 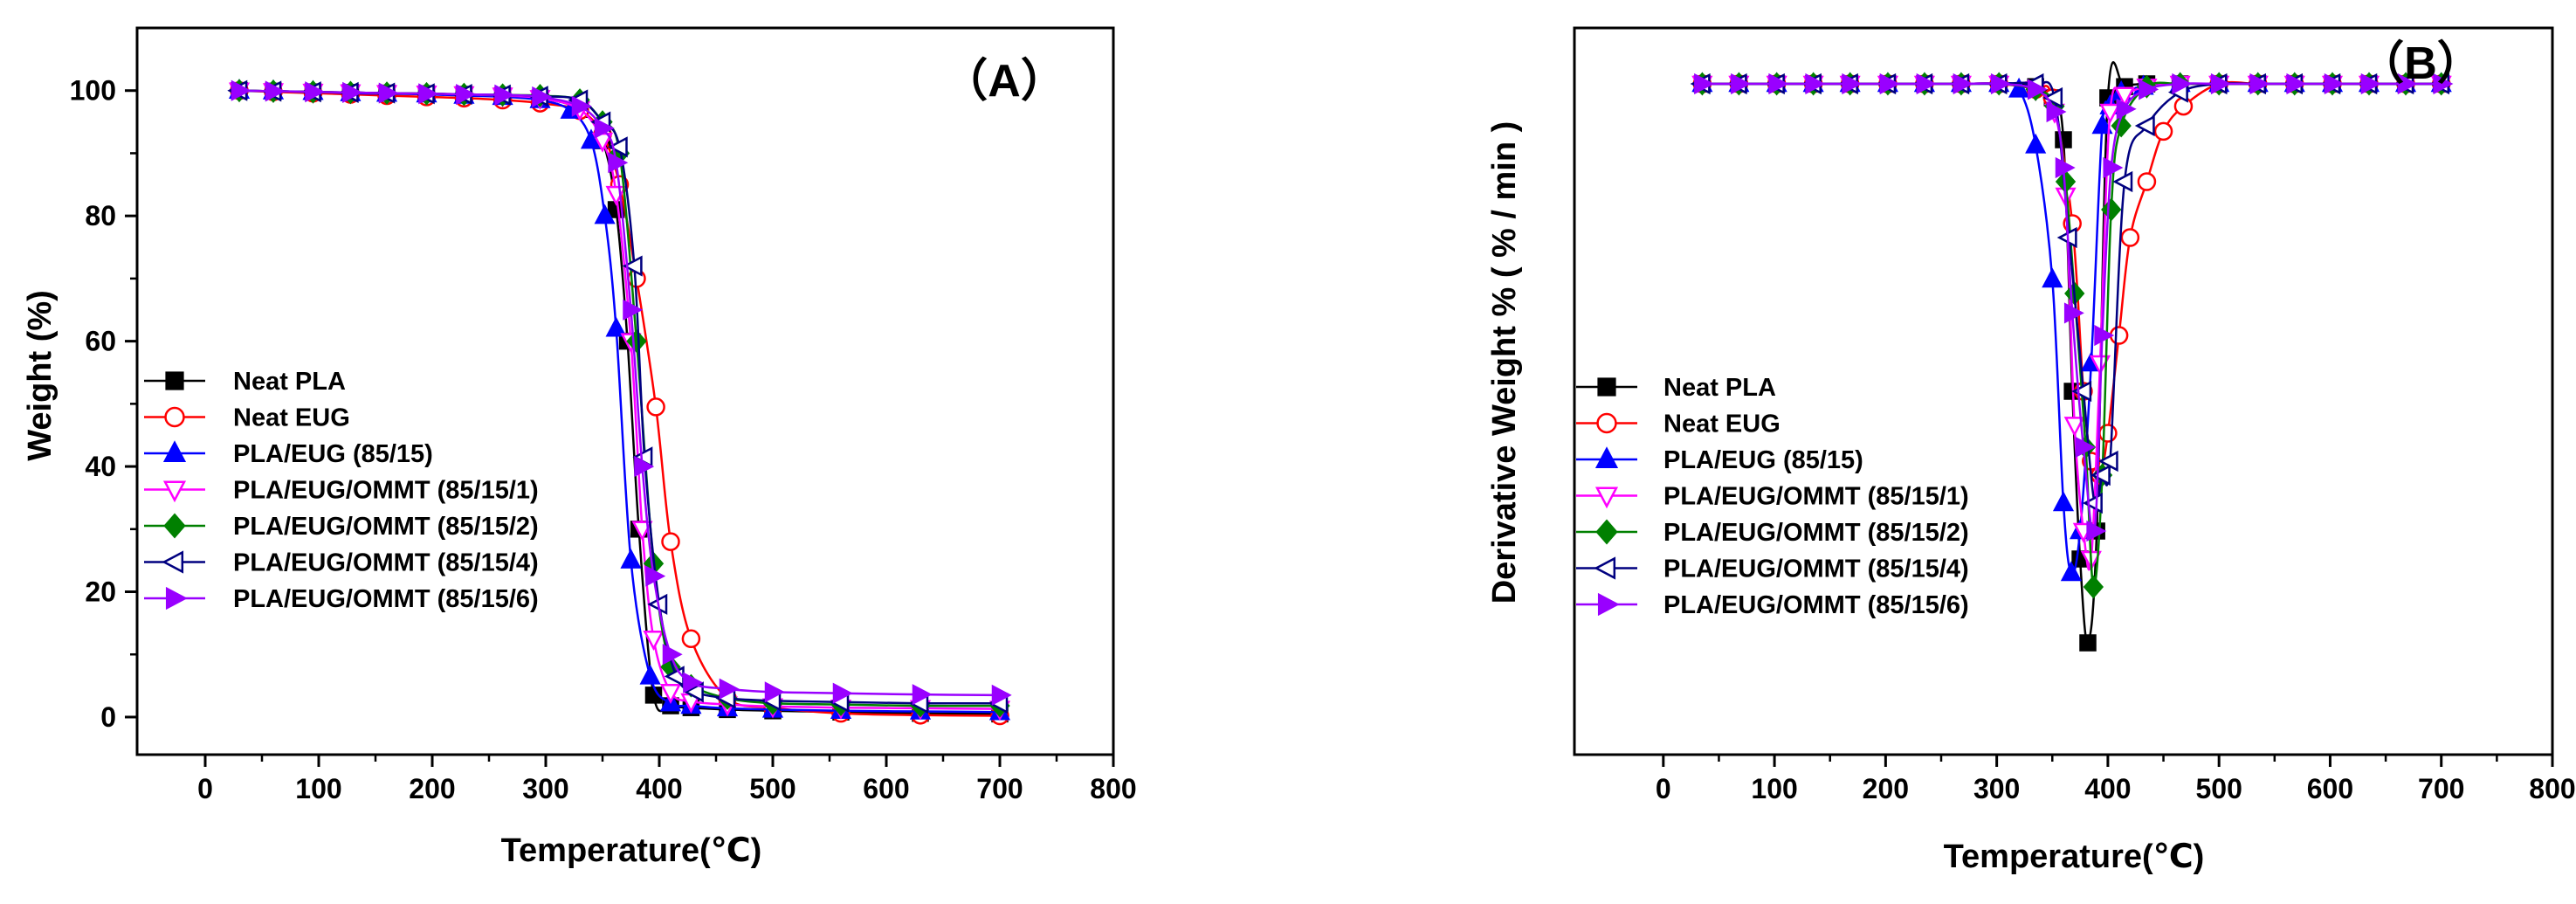 What do you see at coordinates (1504, 362) in the screenshot?
I see `panel-b-y-axis-title: Derivative Weight % ( % / min )` at bounding box center [1504, 362].